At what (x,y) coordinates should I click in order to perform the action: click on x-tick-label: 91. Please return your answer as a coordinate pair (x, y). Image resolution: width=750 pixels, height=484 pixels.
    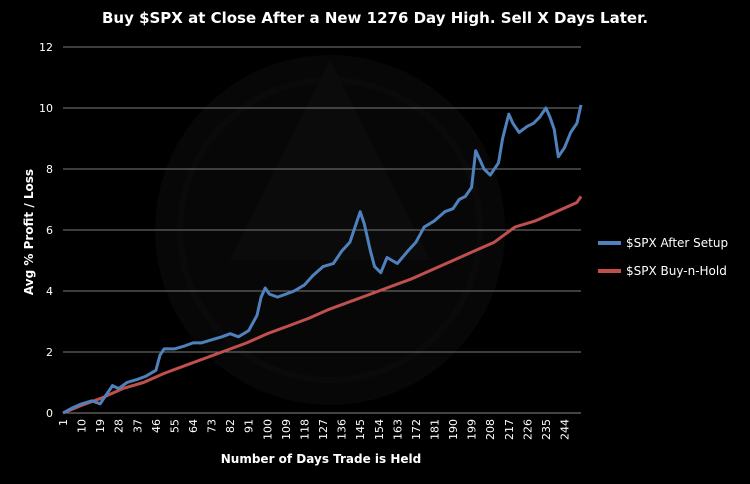
    Looking at the image, I should click on (249, 426).